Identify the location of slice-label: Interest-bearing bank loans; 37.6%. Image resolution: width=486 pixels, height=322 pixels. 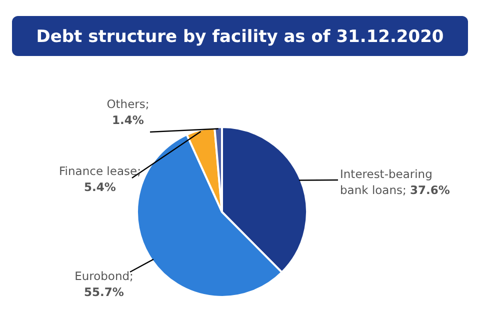
(395, 182).